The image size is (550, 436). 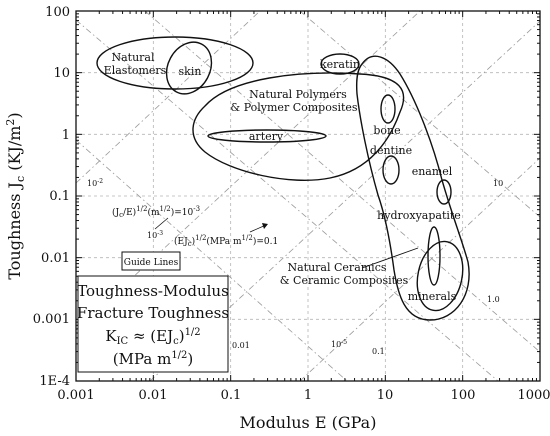 I want to click on legend-line-2: Fracture Toughness, so click(x=153, y=313).